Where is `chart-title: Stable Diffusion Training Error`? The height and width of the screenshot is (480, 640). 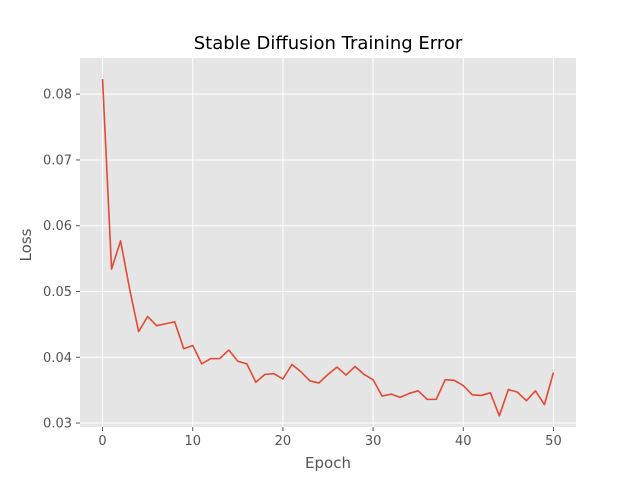 chart-title: Stable Diffusion Training Error is located at coordinates (328, 43).